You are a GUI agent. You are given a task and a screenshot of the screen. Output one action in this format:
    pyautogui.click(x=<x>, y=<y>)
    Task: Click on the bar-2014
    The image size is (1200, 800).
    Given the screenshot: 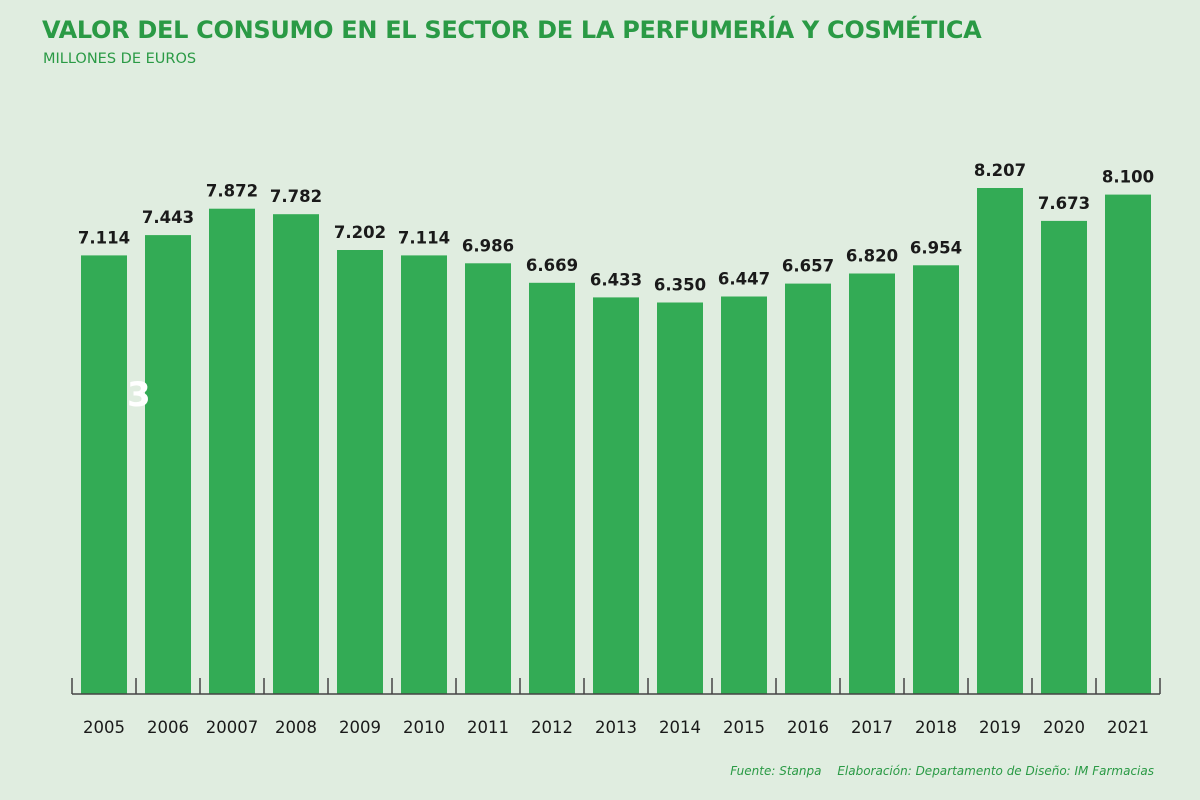 What is the action you would take?
    pyautogui.click(x=680, y=498)
    